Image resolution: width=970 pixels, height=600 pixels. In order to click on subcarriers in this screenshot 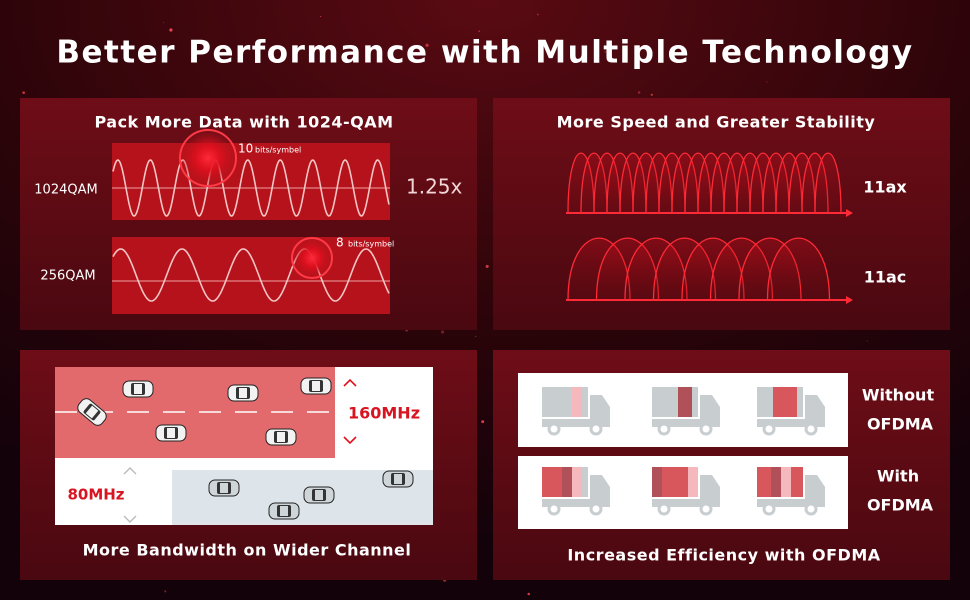, I will do `click(699, 269)`.